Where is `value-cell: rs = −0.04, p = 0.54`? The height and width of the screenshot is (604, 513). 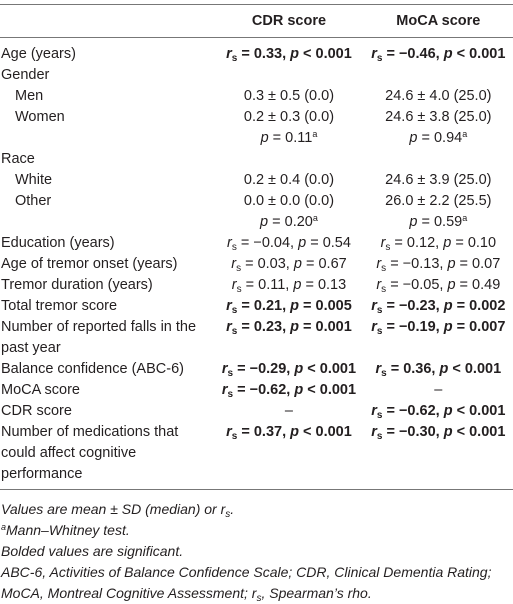 value-cell: rs = −0.04, p = 0.54 is located at coordinates (288, 243).